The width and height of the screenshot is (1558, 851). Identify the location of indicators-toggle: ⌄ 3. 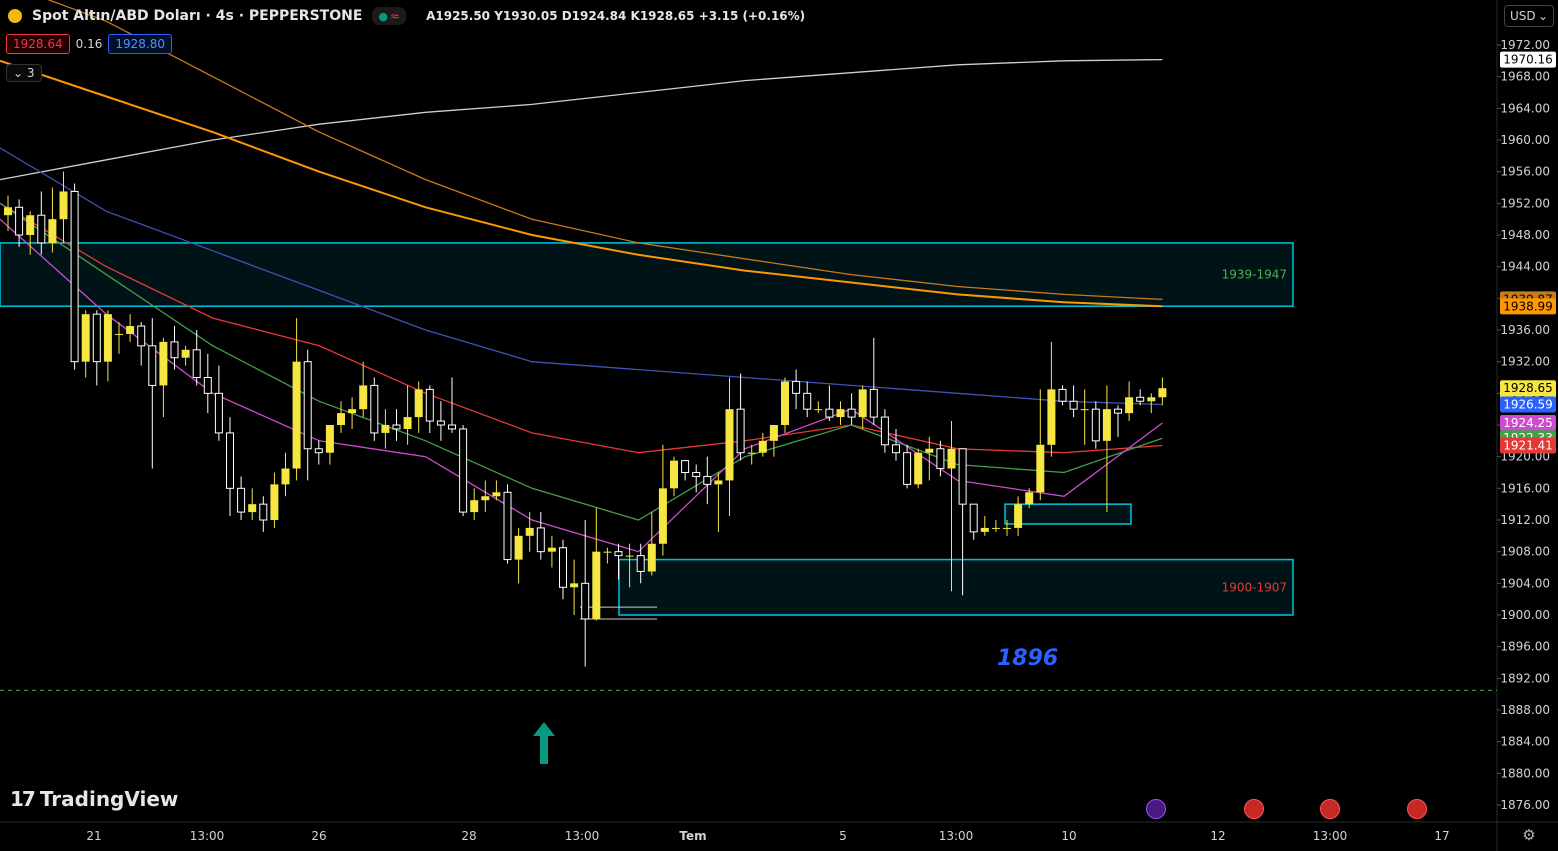
(24, 73).